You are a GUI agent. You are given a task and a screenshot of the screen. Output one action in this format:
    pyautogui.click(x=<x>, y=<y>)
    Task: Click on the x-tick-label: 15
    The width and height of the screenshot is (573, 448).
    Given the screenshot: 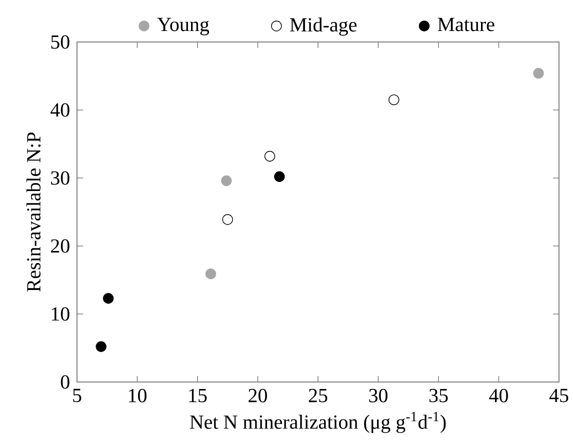 What is the action you would take?
    pyautogui.click(x=198, y=395)
    